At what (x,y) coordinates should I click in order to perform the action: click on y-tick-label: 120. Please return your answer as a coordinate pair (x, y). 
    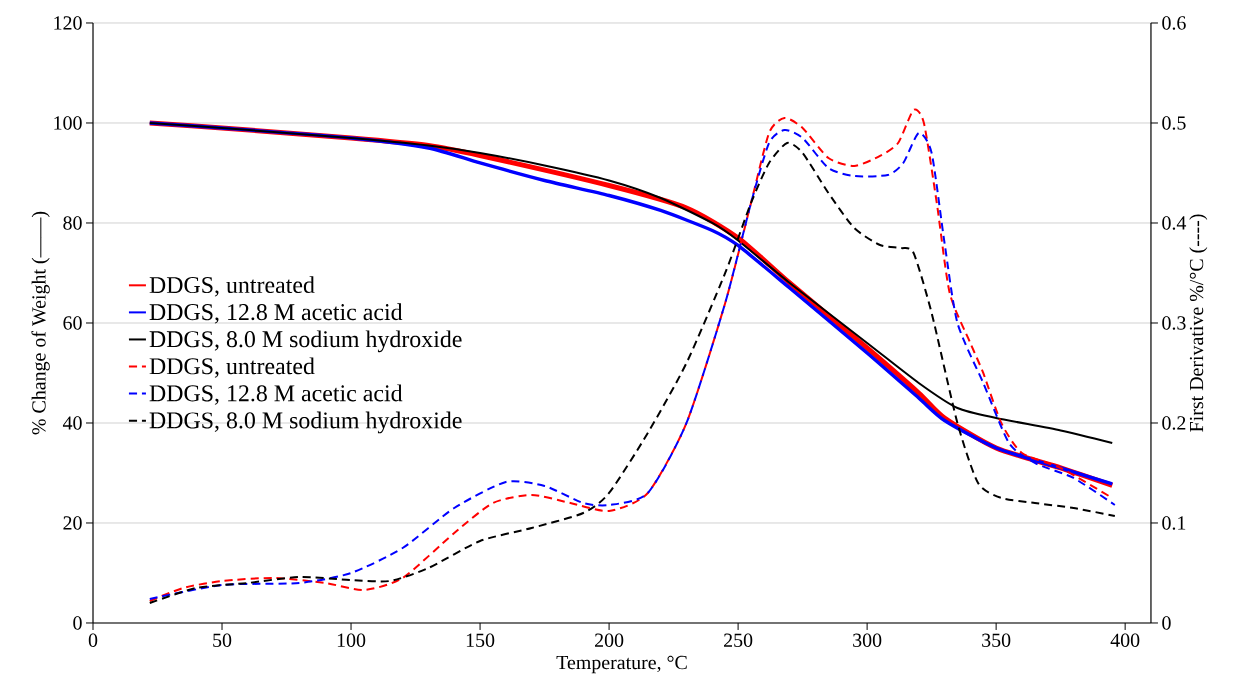
    Looking at the image, I should click on (68, 23).